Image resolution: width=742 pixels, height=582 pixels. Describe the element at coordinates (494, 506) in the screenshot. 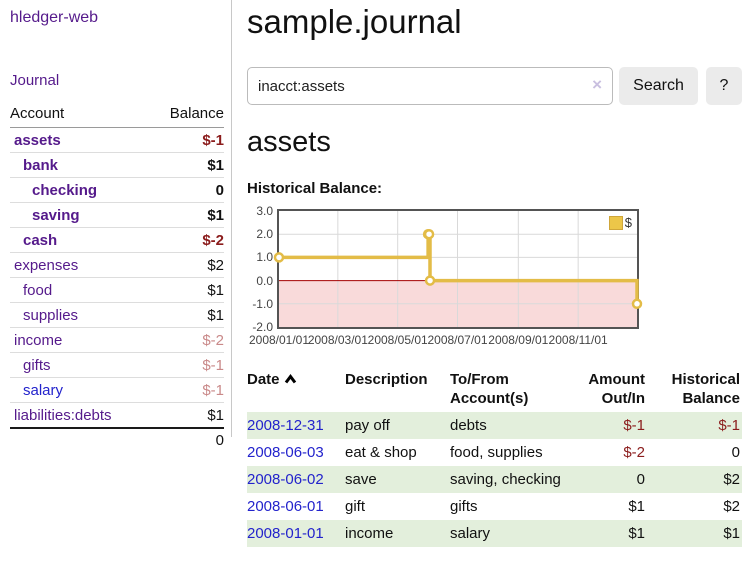

I see `register-row: 2008-06-01 gift gifts $1 $2` at that location.